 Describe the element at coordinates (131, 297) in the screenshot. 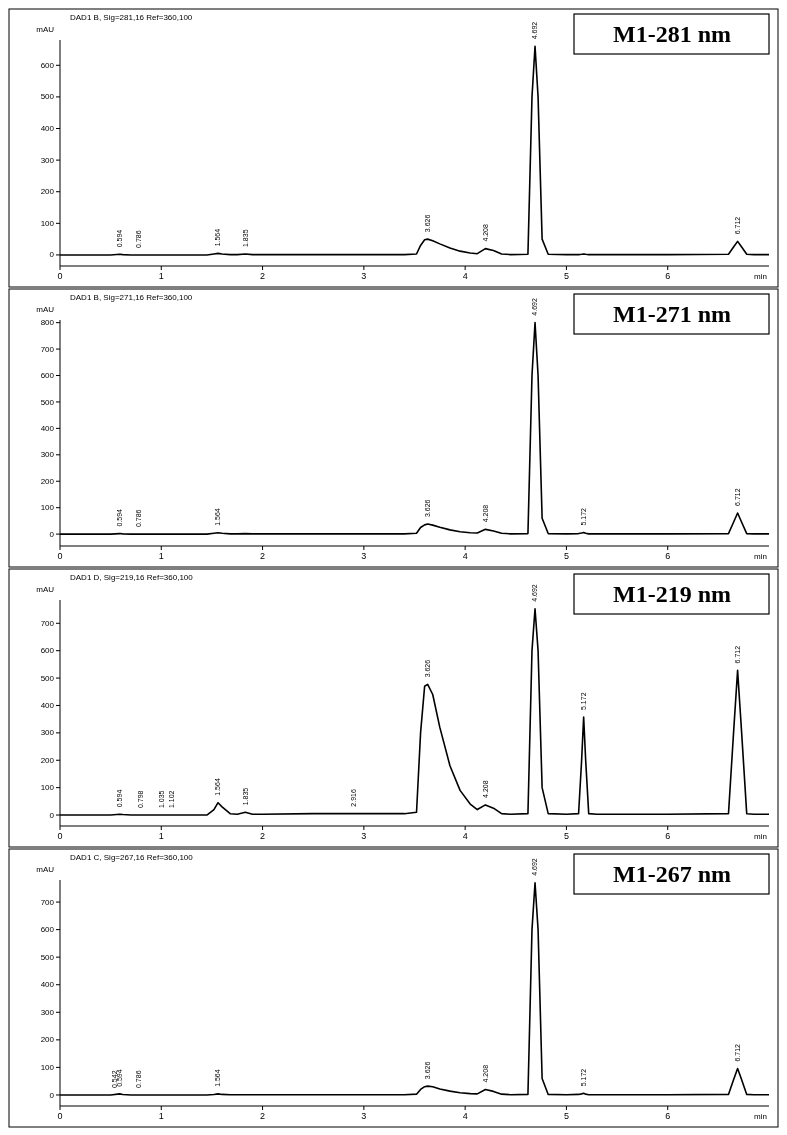

I see `chart-subtitle: DAD1 B, Sig=271,16 Ref=360,100` at that location.